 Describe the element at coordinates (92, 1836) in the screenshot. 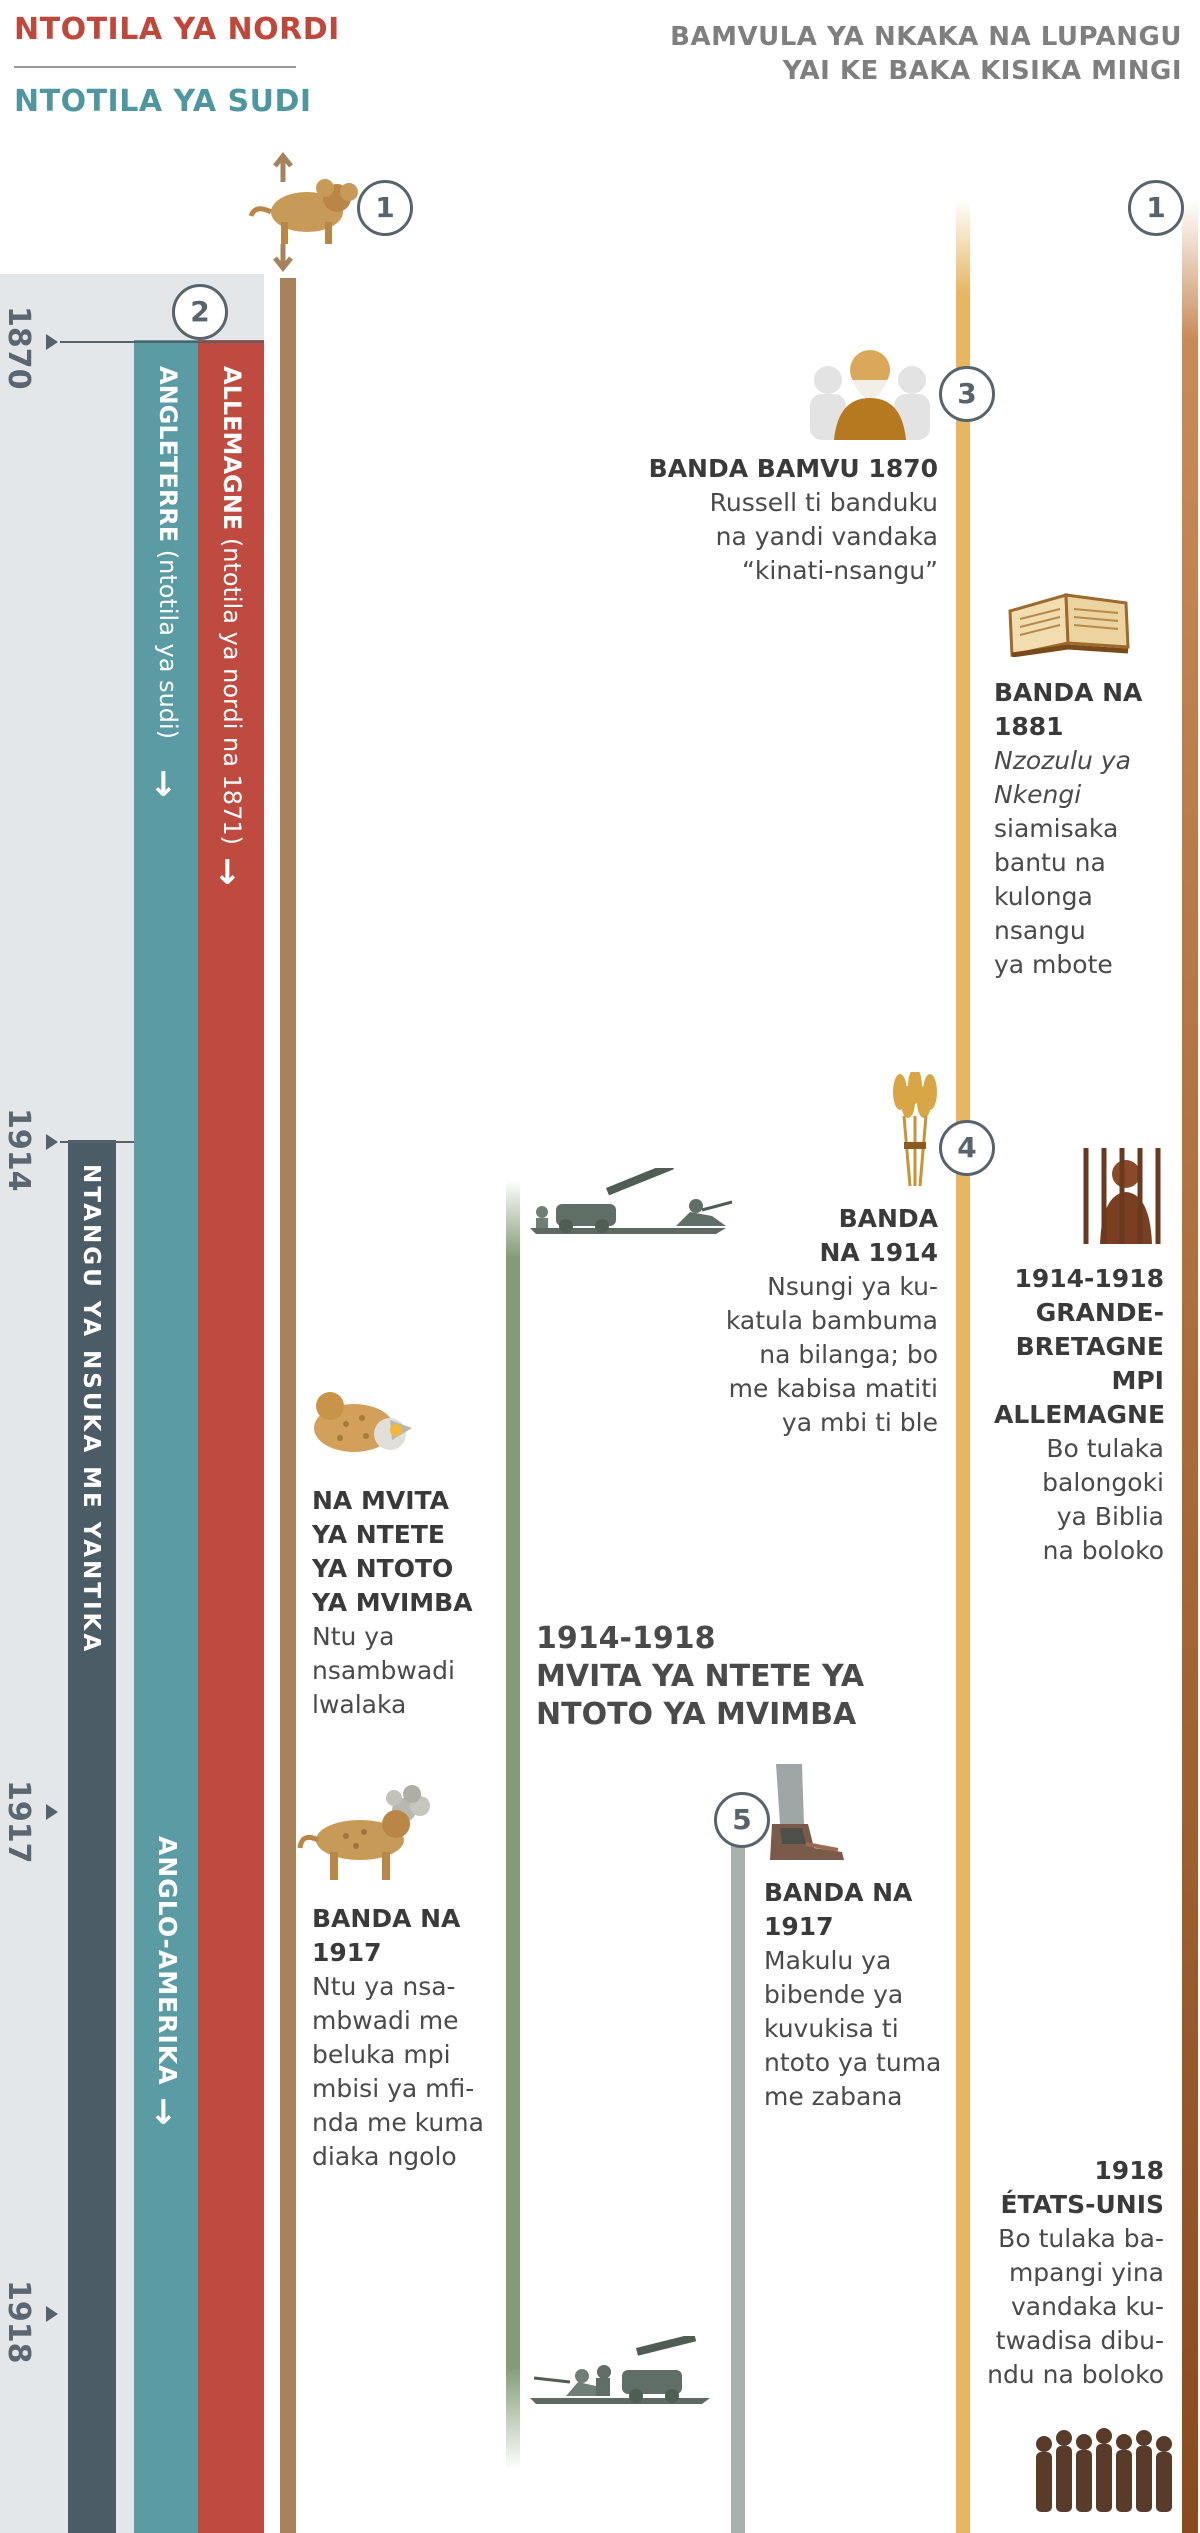

I see `last-days-band` at that location.